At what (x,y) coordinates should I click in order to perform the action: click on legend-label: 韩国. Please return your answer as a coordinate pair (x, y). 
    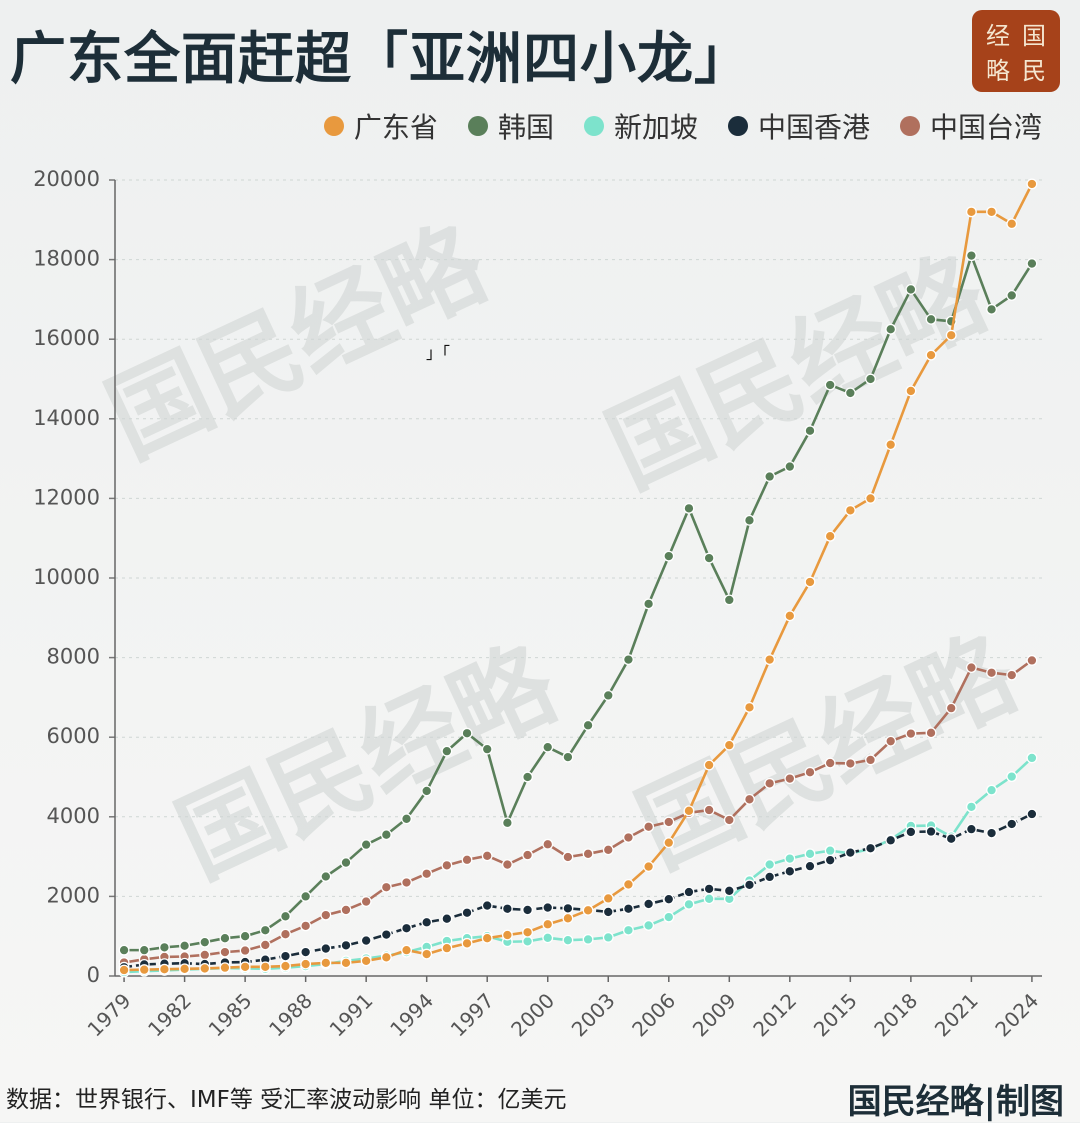
    Looking at the image, I should click on (525, 127).